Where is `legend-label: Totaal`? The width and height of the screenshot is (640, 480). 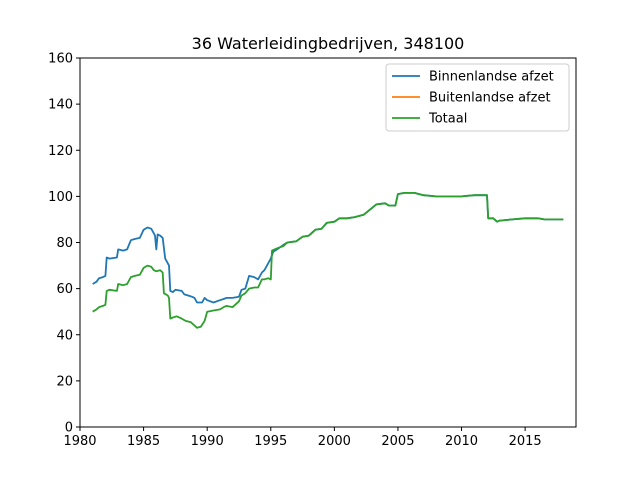
legend-label: Totaal is located at coordinates (447, 119).